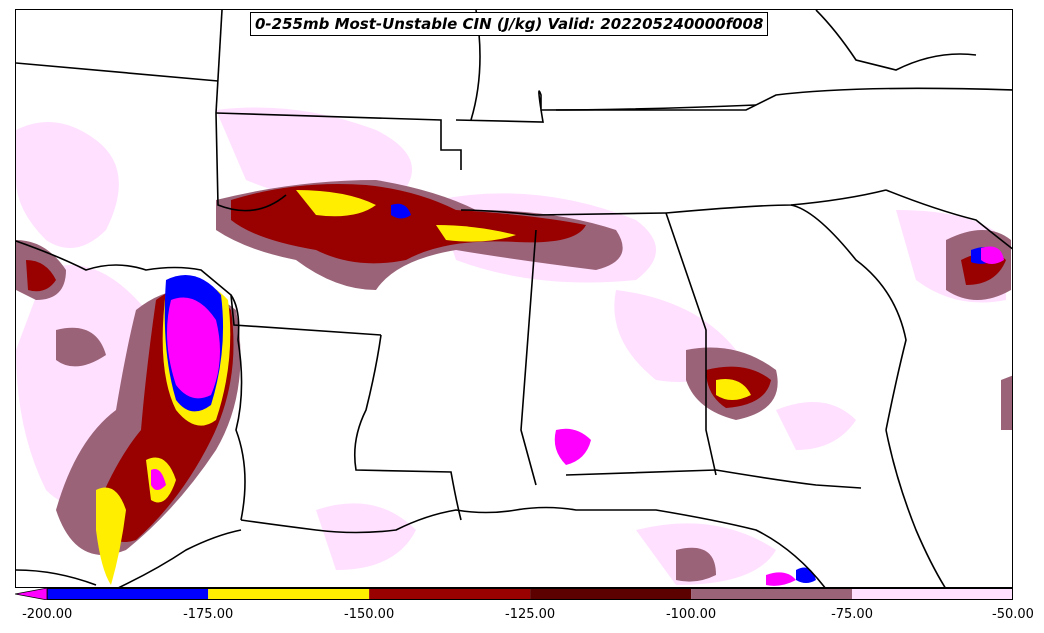  Describe the element at coordinates (31, 594) in the screenshot. I see `colorbar-extend-min` at that location.